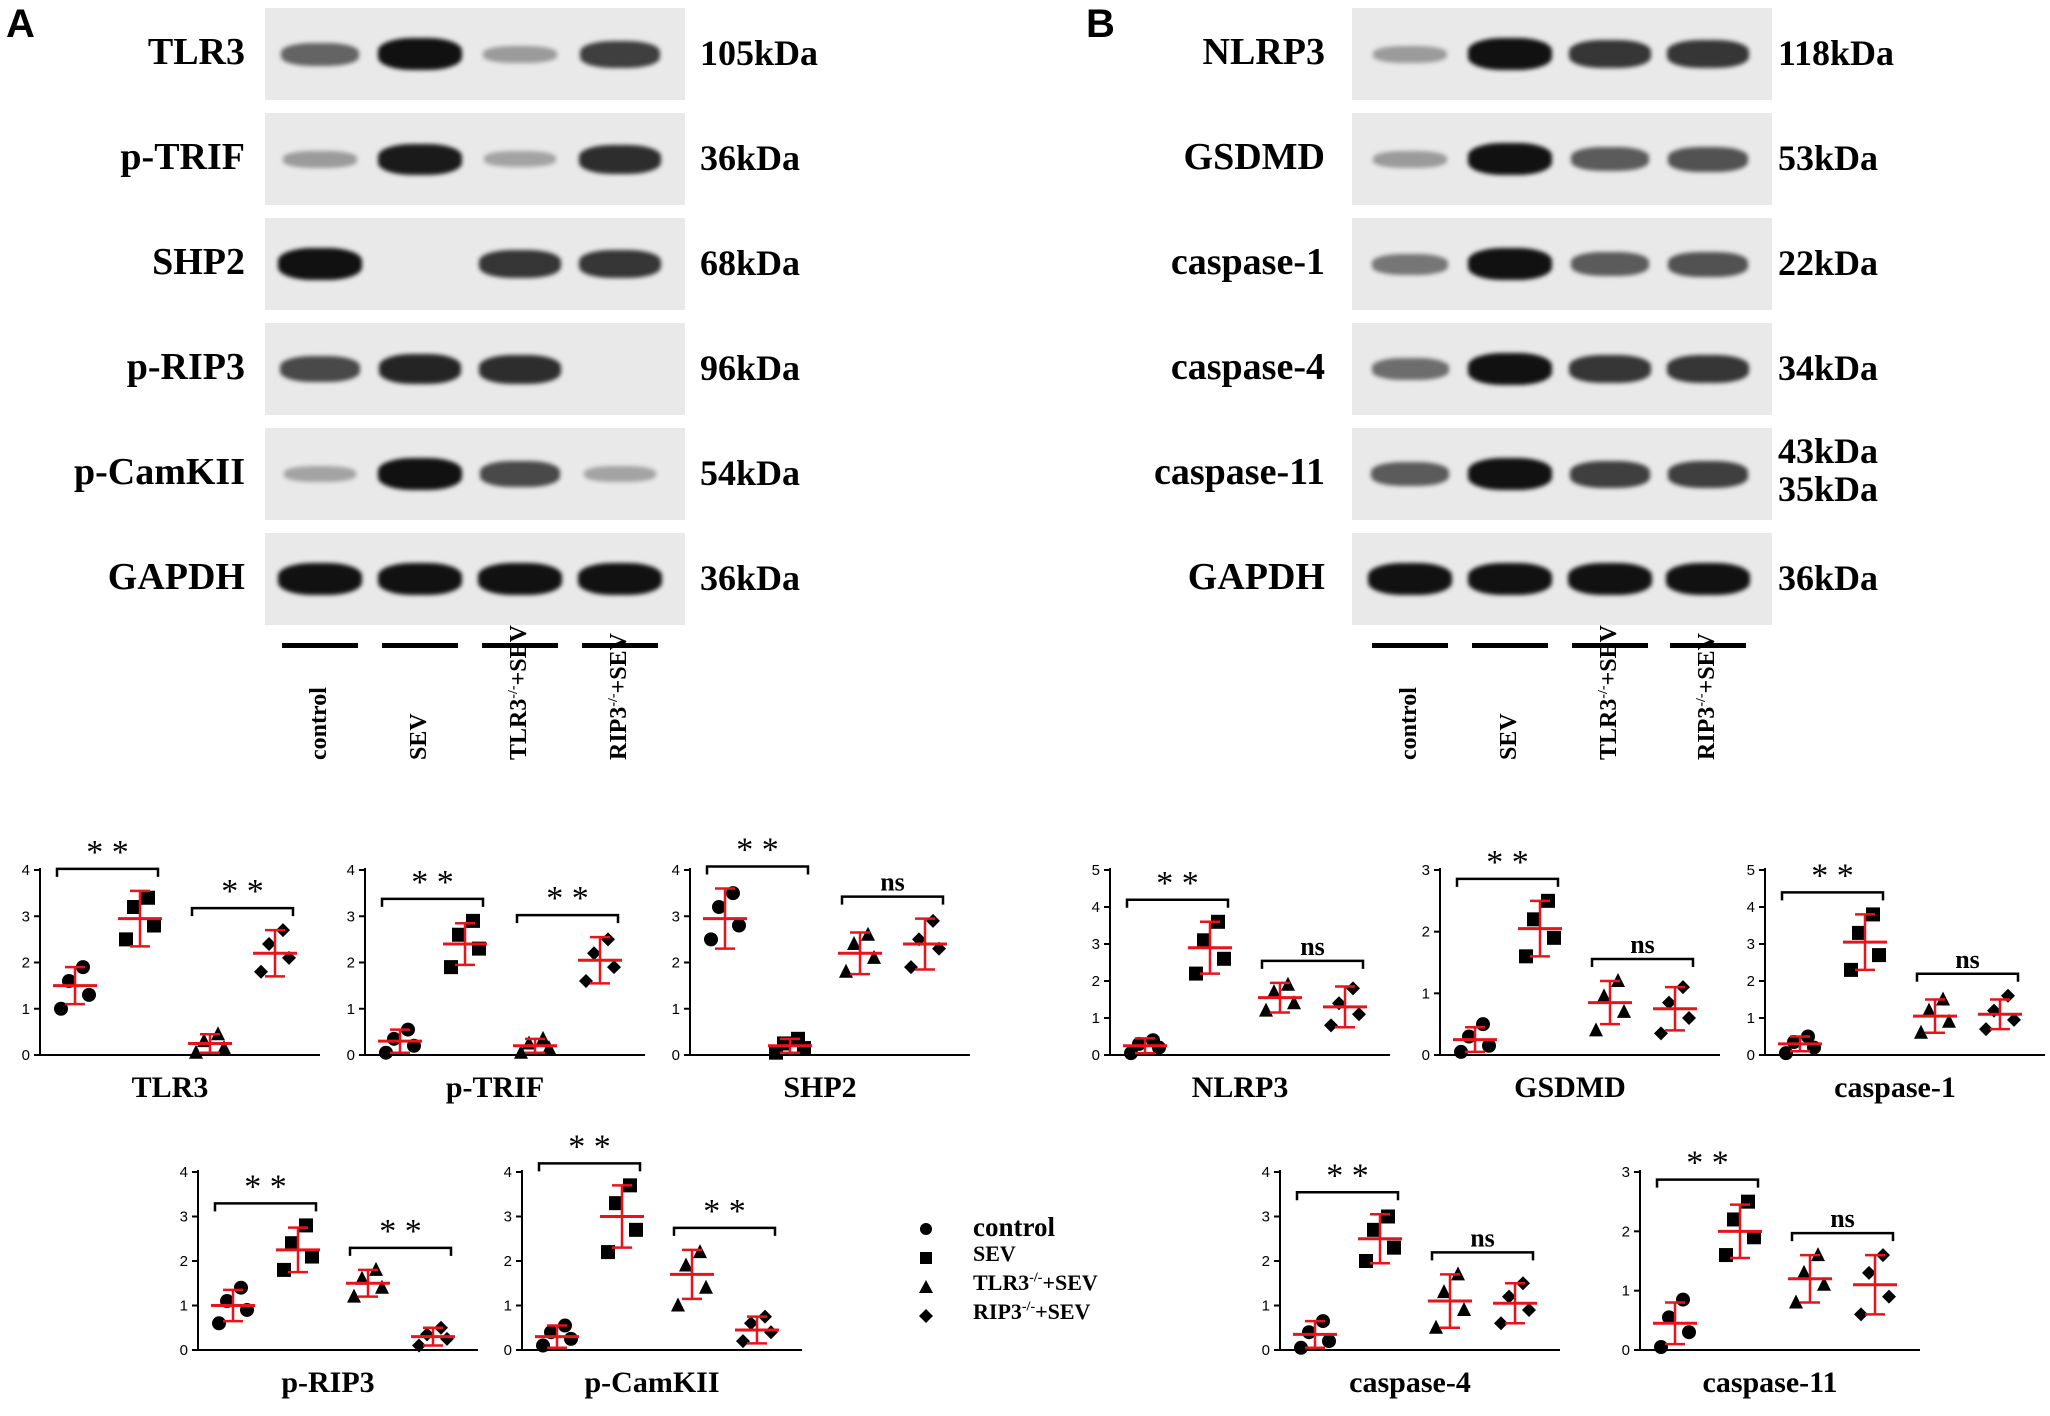  Describe the element at coordinates (819, 1087) in the screenshot. I see `x-axis-label: SHP2` at that location.